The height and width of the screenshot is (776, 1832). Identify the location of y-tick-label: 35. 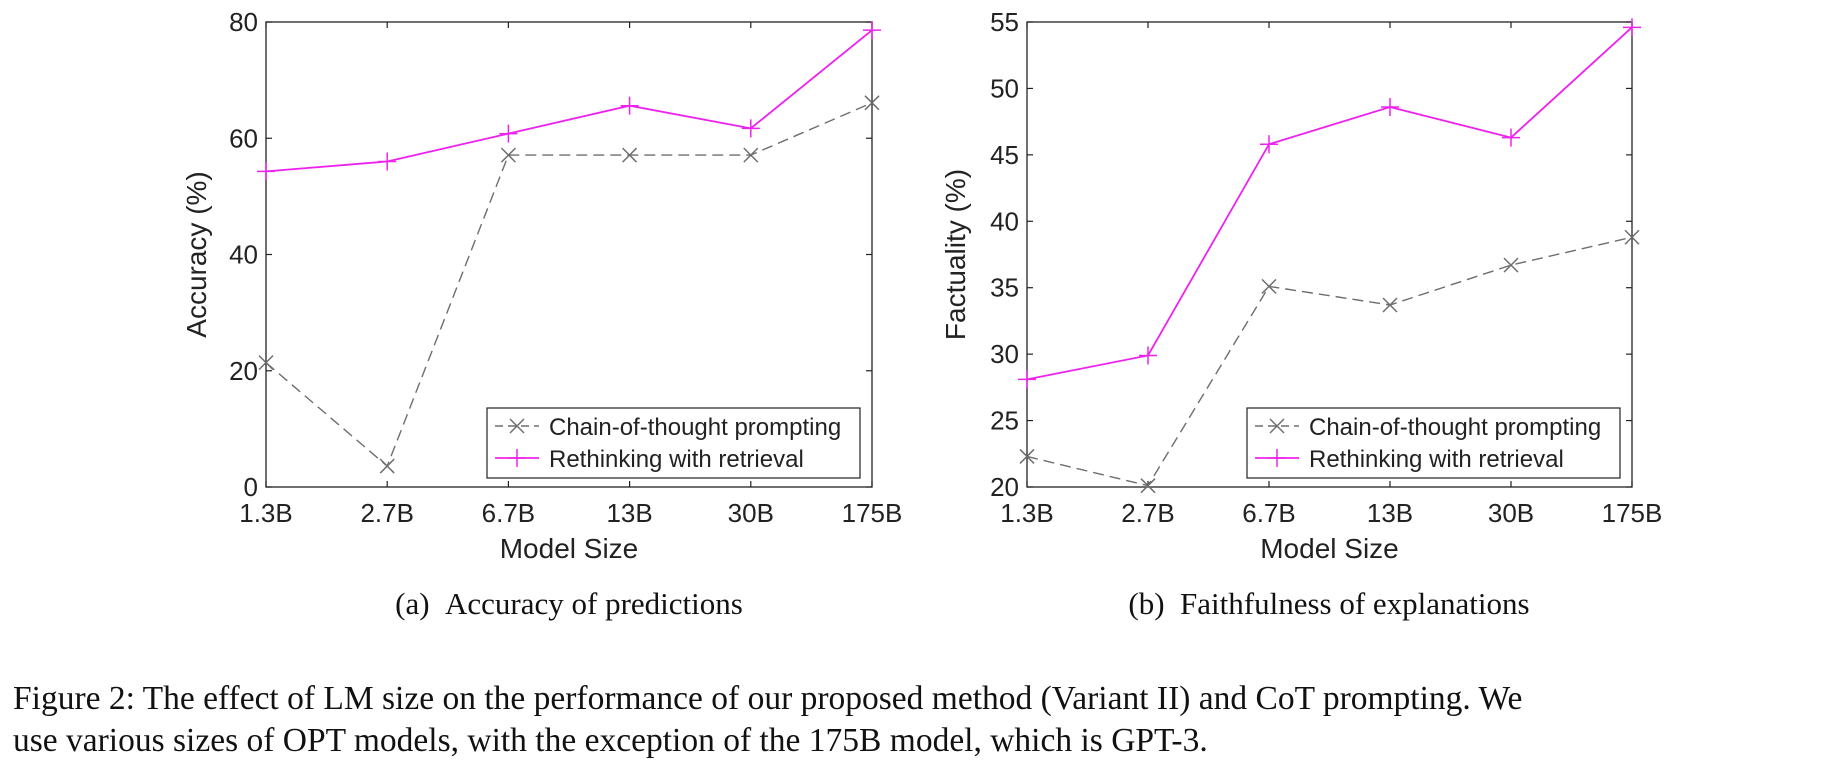
(1004, 288).